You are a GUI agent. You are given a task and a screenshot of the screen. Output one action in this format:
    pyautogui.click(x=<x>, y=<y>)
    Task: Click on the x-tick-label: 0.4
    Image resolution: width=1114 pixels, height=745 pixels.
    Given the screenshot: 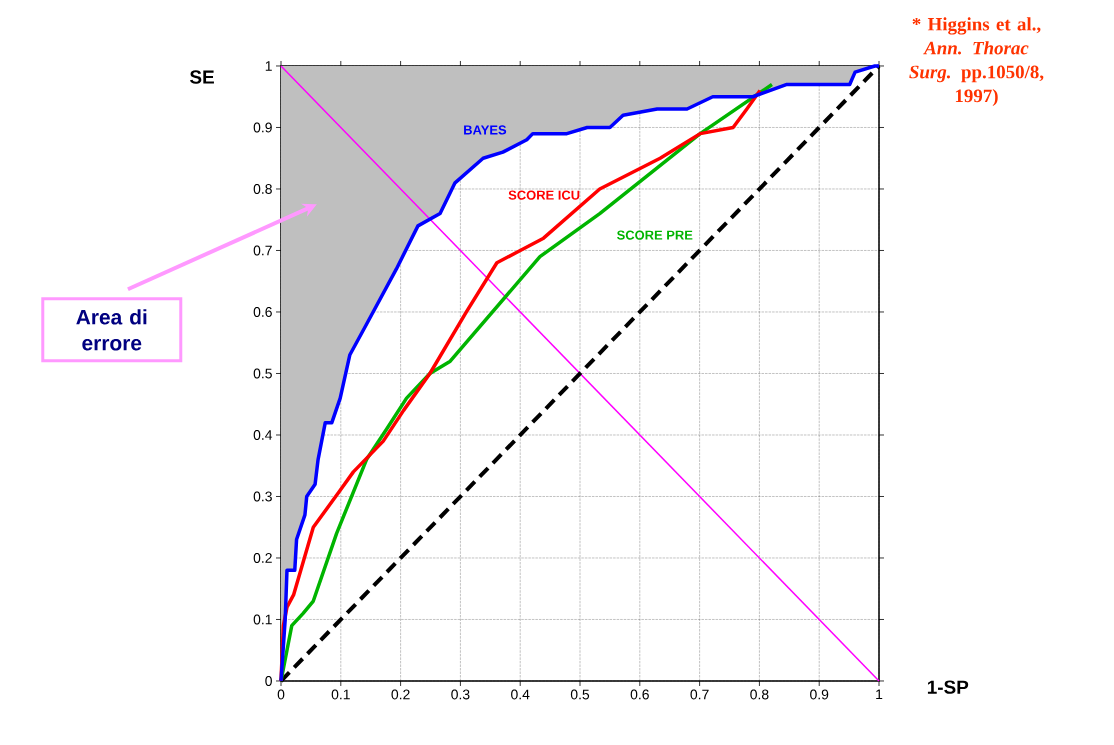 What is the action you would take?
    pyautogui.click(x=520, y=694)
    